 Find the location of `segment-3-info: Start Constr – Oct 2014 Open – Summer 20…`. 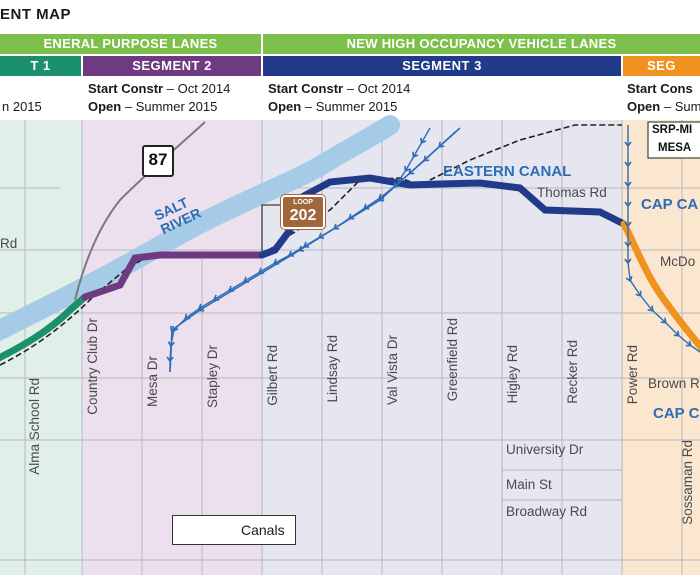

segment-3-info: Start Constr – Oct 2014 Open – Summer 20… is located at coordinates (339, 98).